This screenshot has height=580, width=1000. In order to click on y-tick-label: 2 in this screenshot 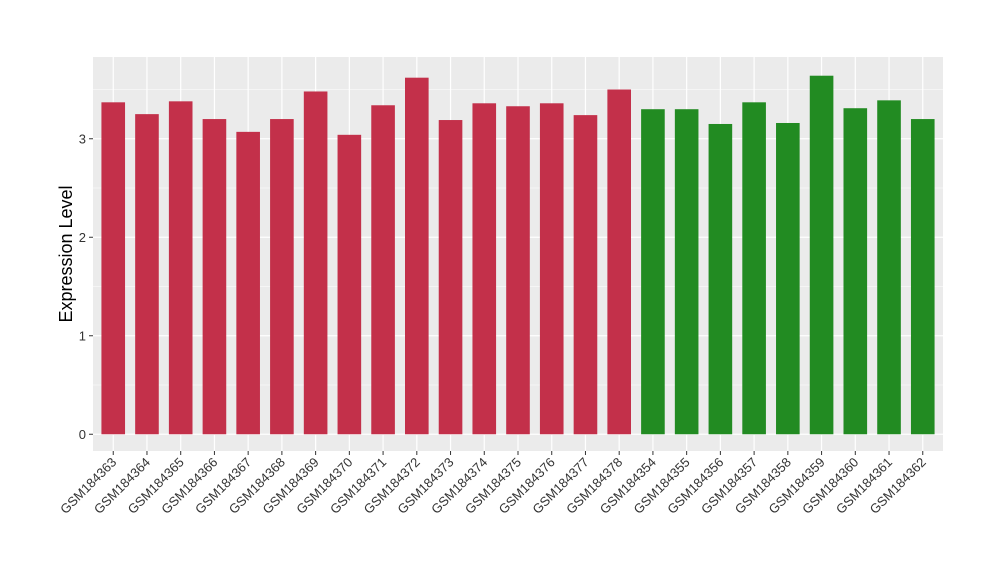, I will do `click(82, 237)`.